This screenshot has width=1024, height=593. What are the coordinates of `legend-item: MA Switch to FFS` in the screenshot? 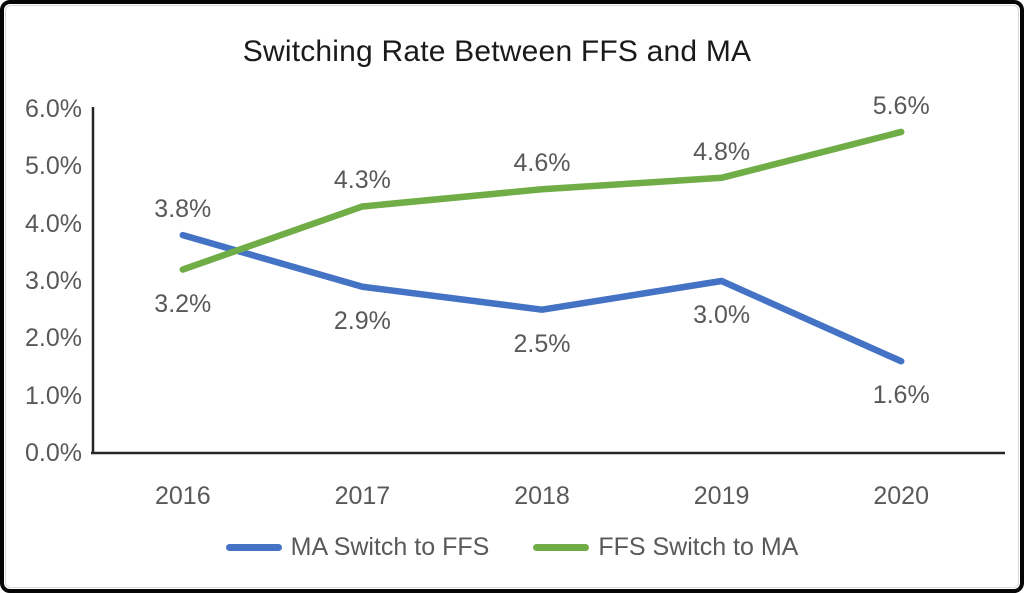 It's located at (357, 547).